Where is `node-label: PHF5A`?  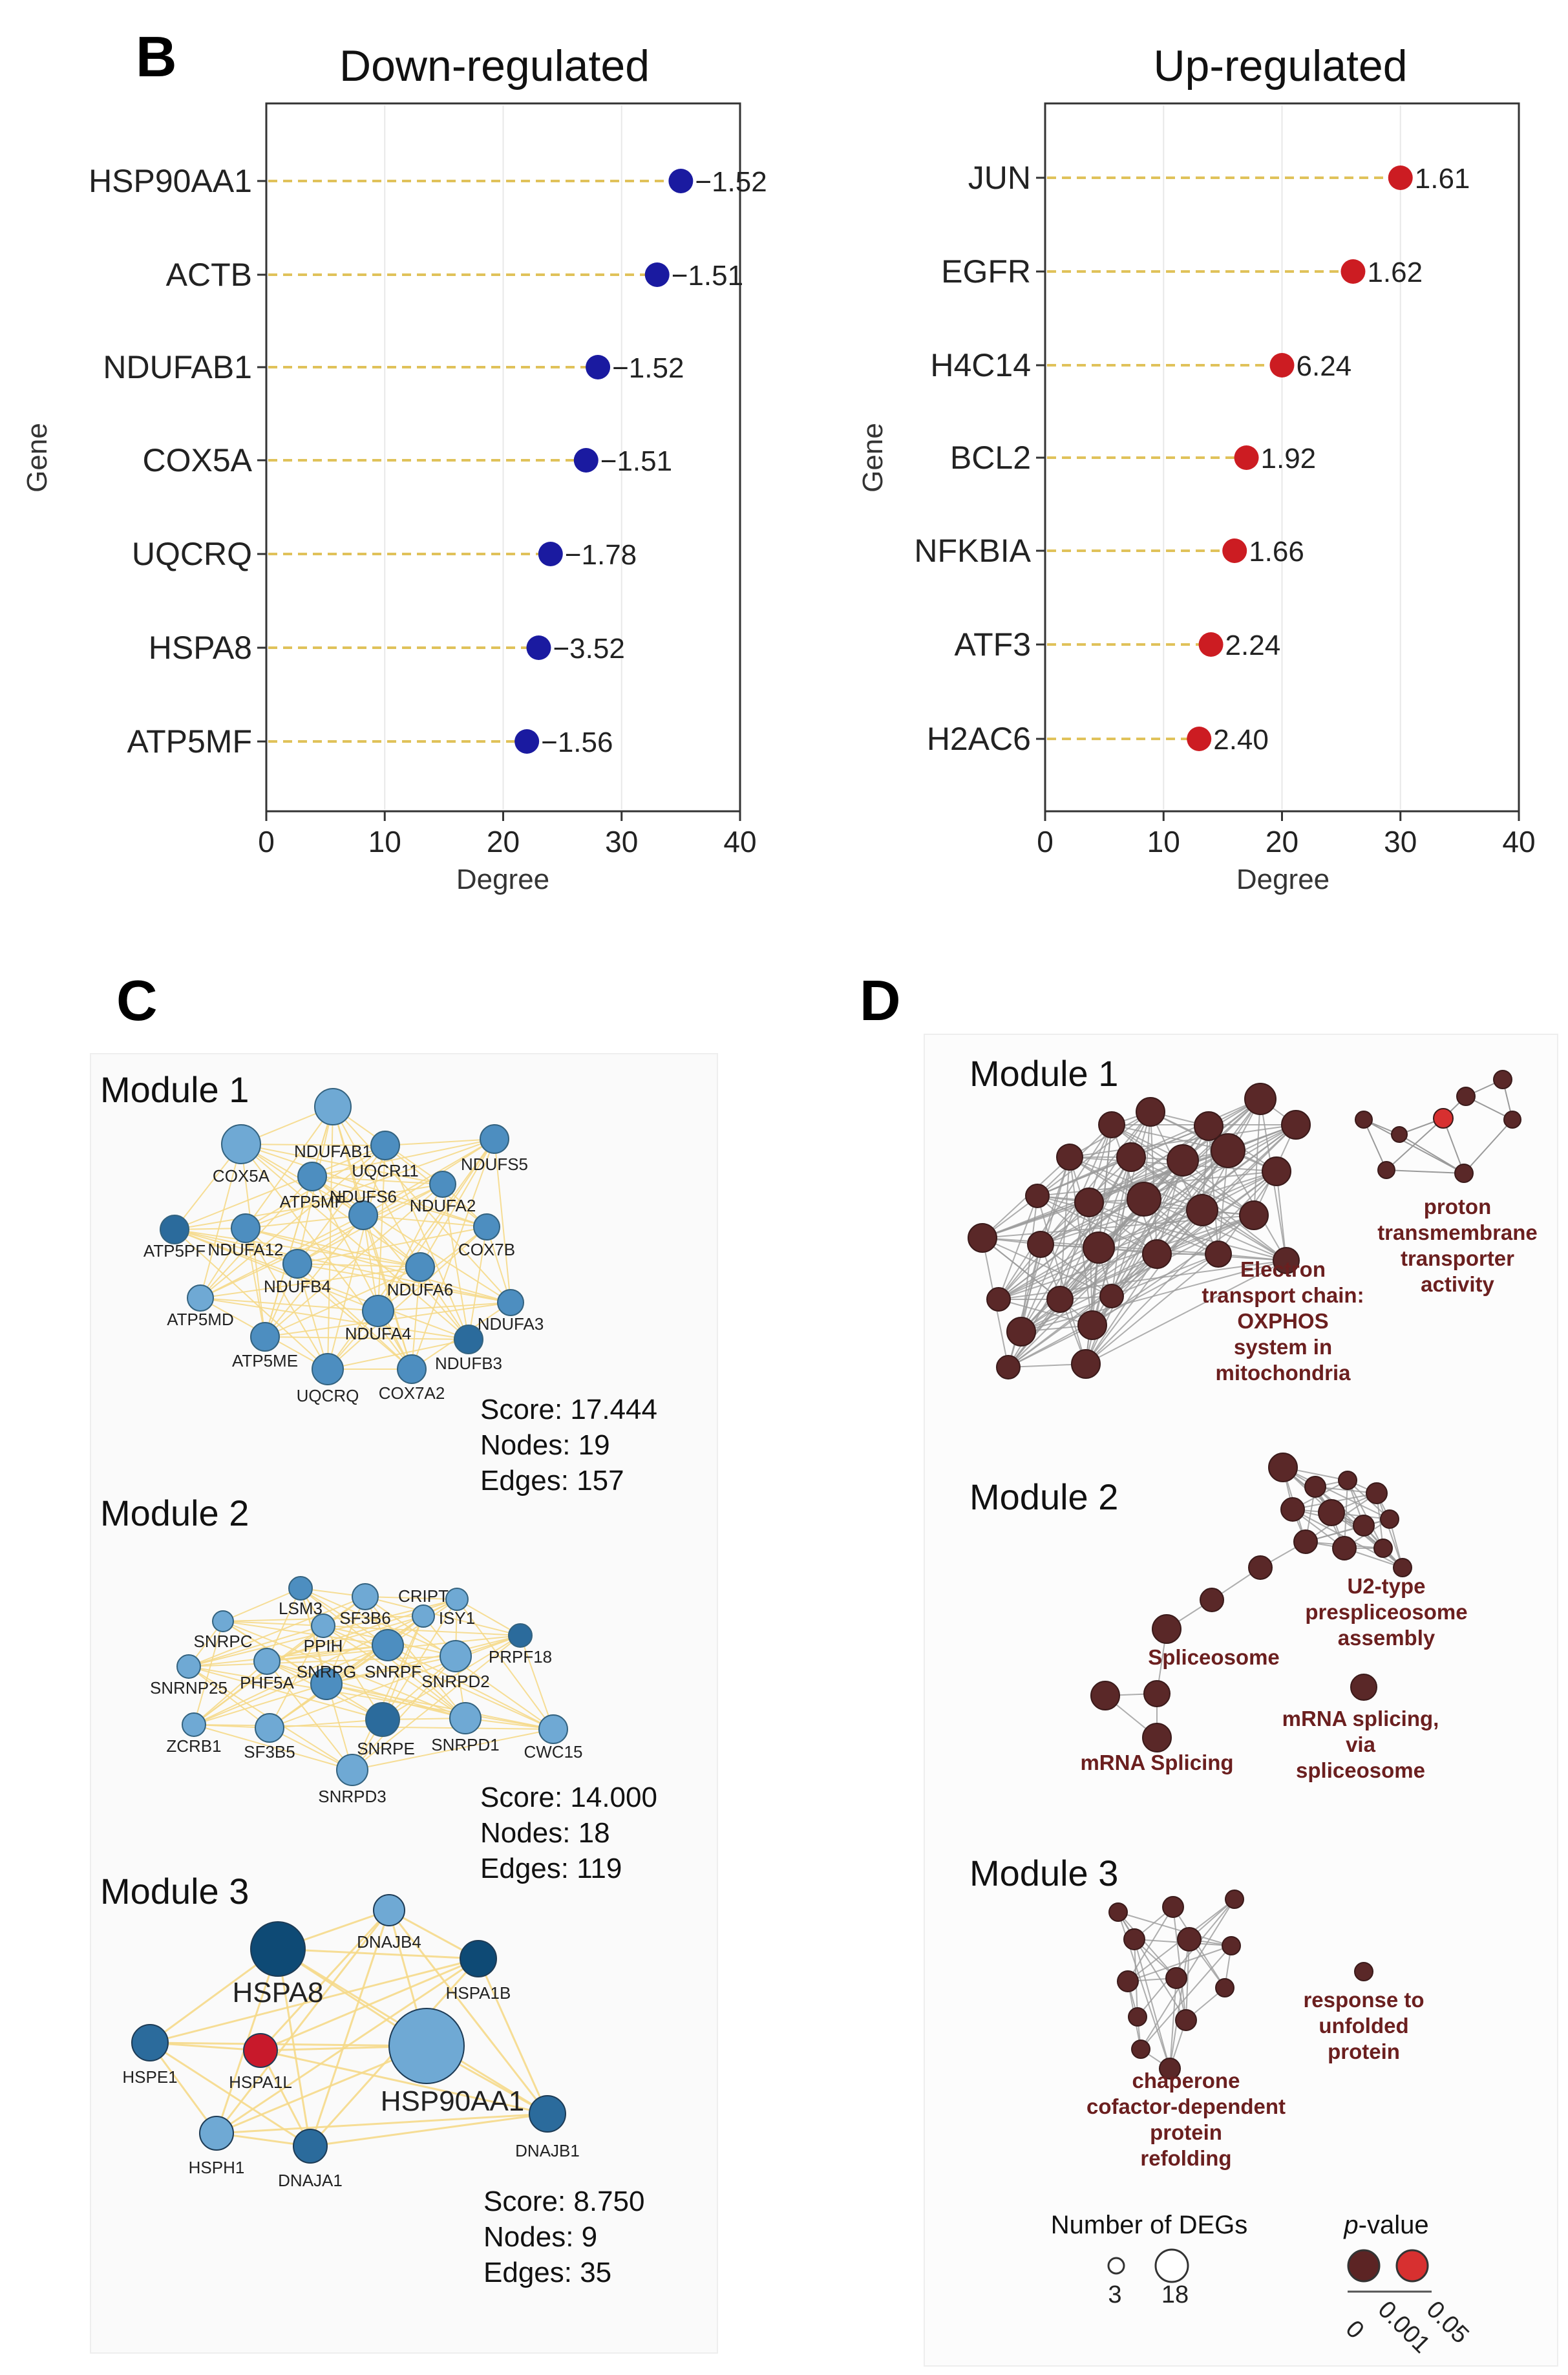 node-label: PHF5A is located at coordinates (267, 1682).